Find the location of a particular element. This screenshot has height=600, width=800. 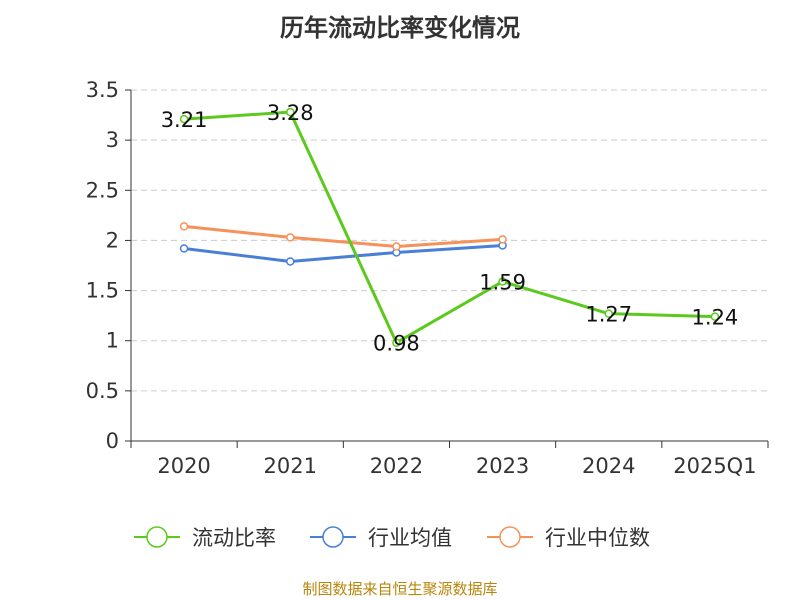

y-tick-label: 1.5 is located at coordinates (102, 291).